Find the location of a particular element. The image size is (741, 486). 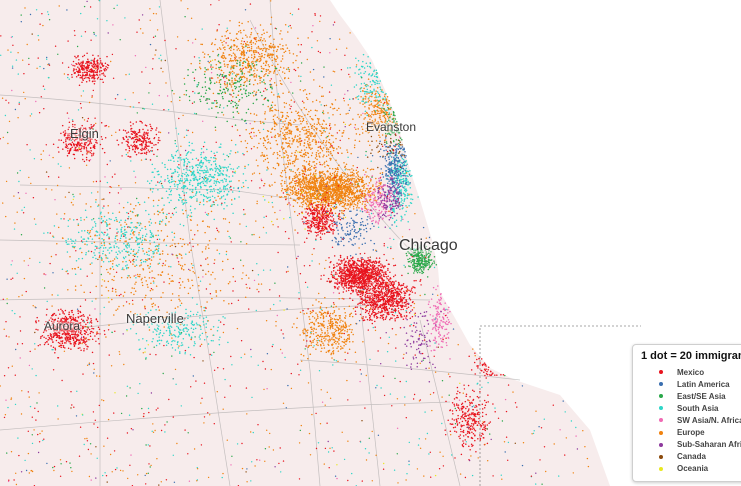

legend-label: Canada is located at coordinates (691, 457).